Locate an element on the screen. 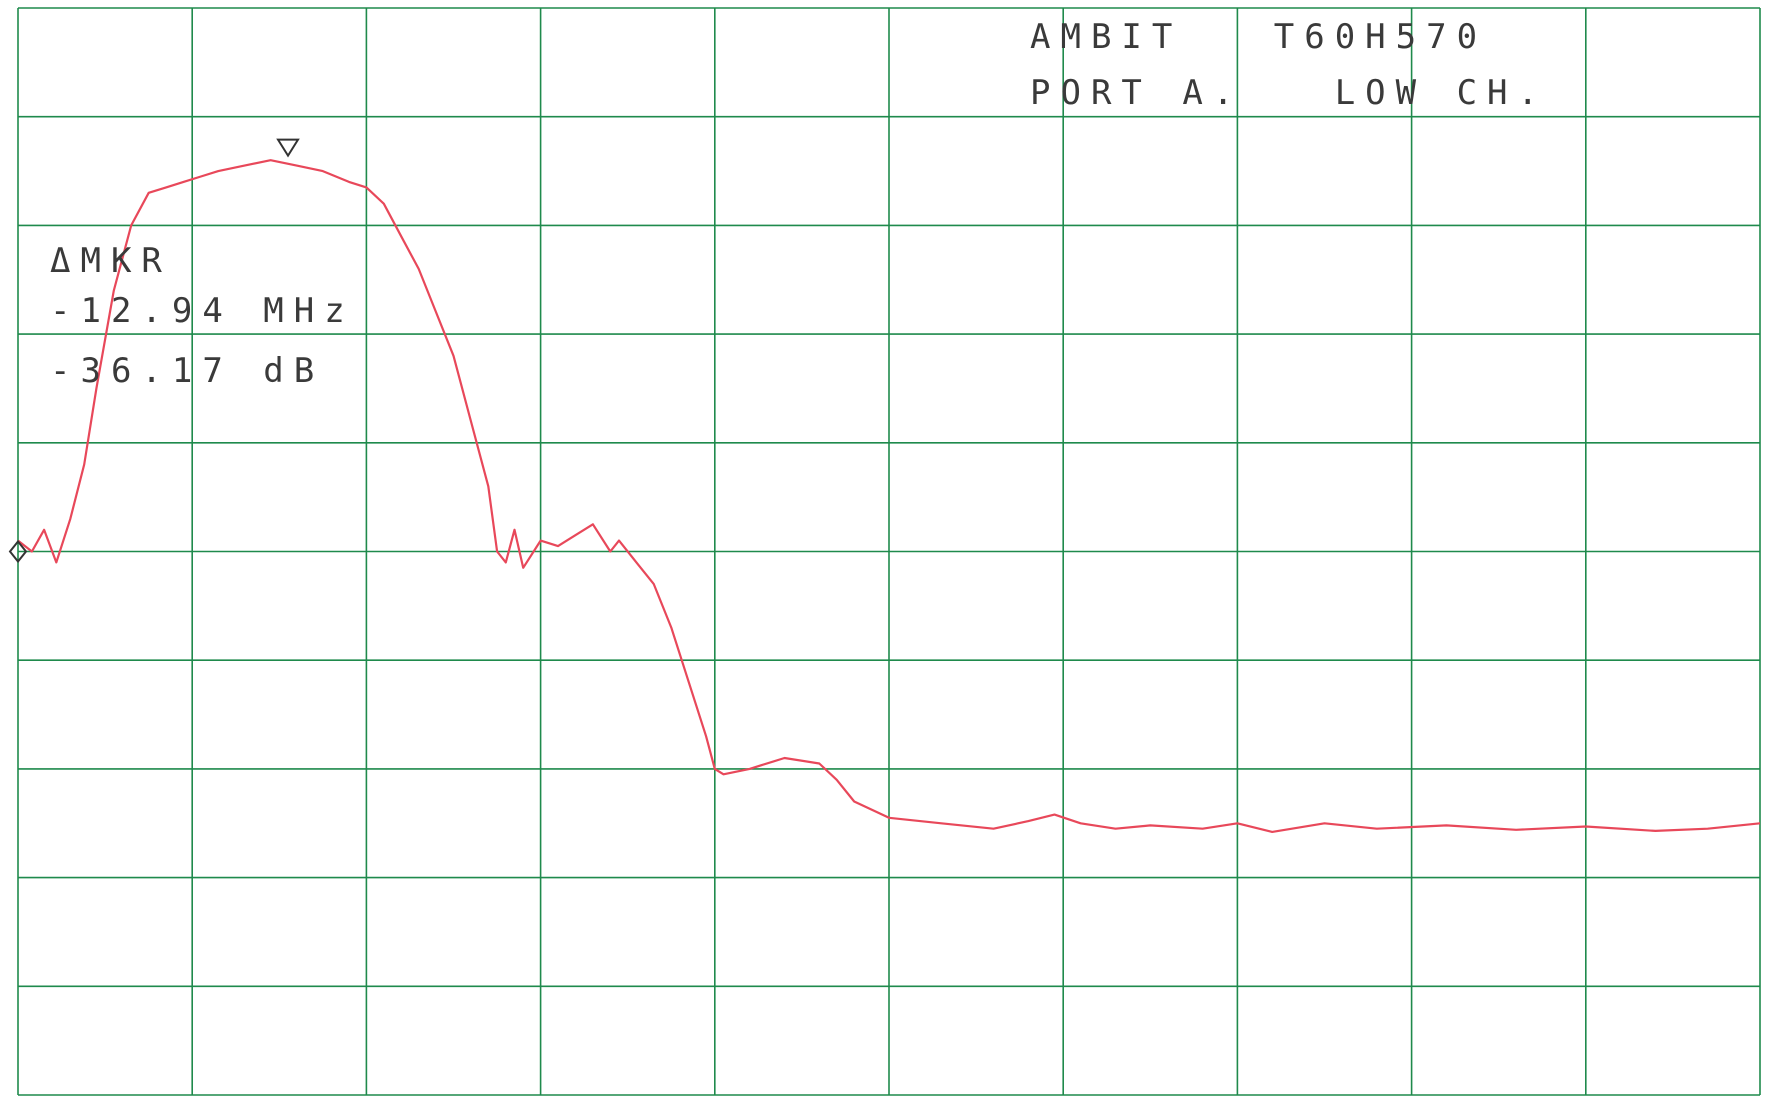 This screenshot has height=1102, width=1767. delta-marker-label: ΔMKR is located at coordinates (111, 261).